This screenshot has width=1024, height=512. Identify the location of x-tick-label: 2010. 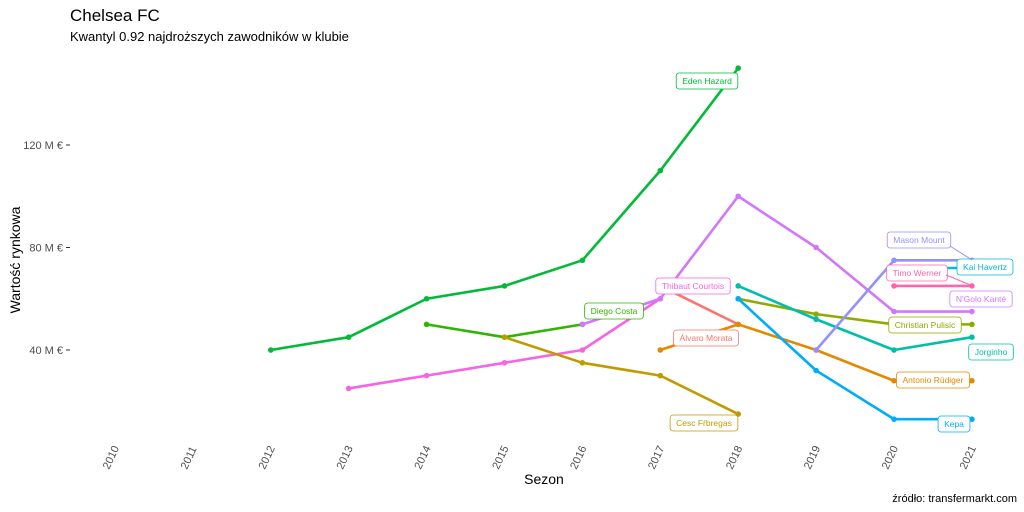
(111, 457).